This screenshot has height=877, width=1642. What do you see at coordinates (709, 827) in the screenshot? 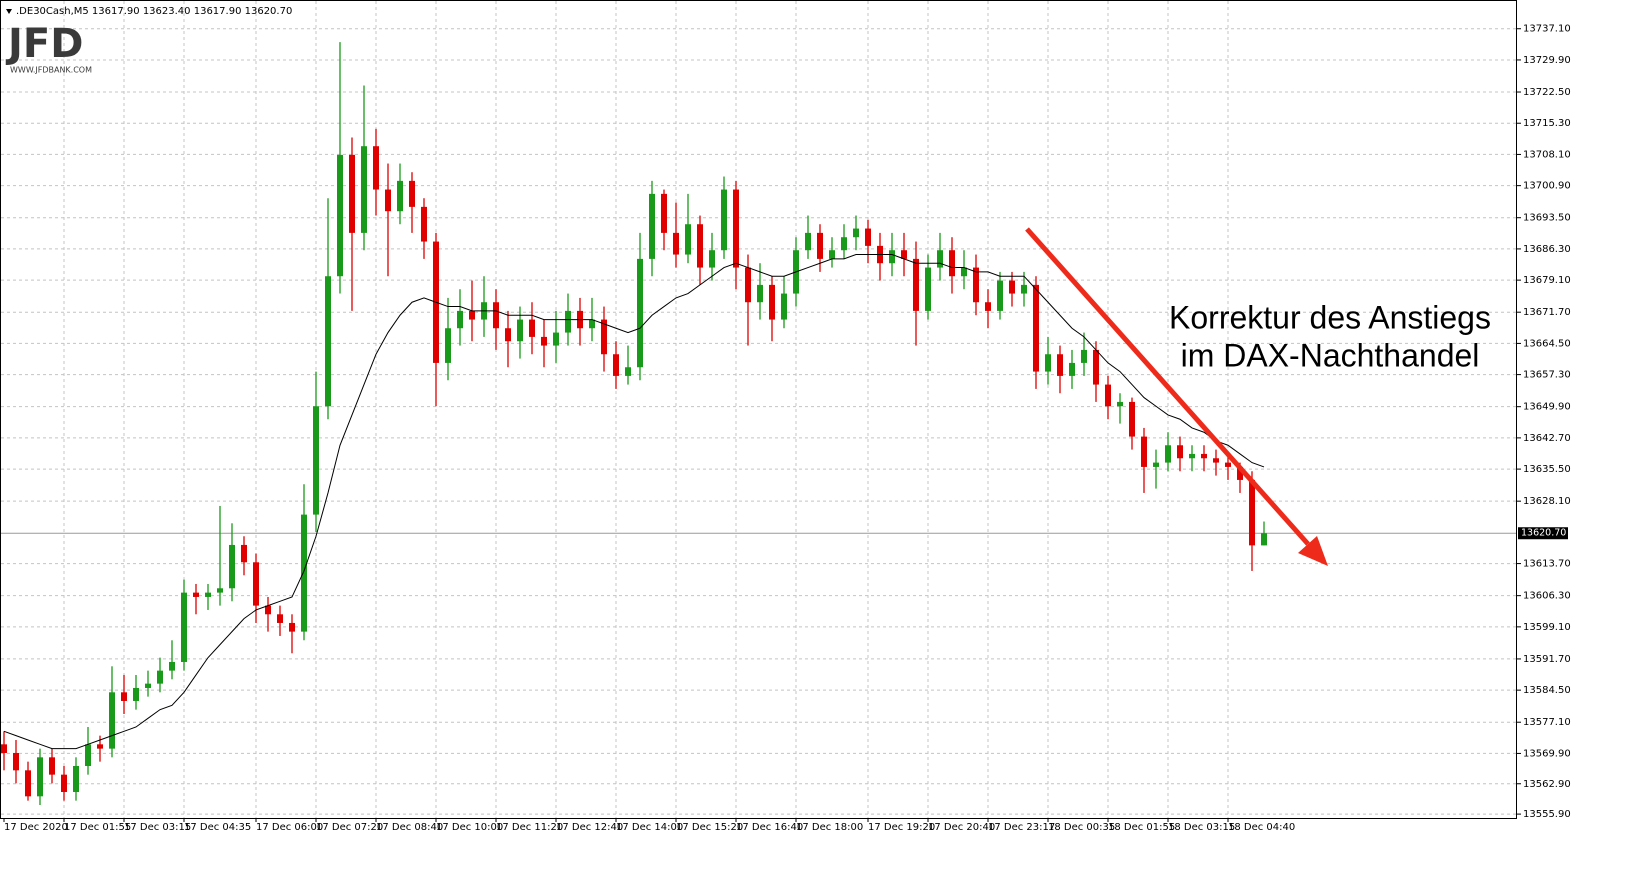
I see `x-tick-label: 17 Dec 15:20` at bounding box center [709, 827].